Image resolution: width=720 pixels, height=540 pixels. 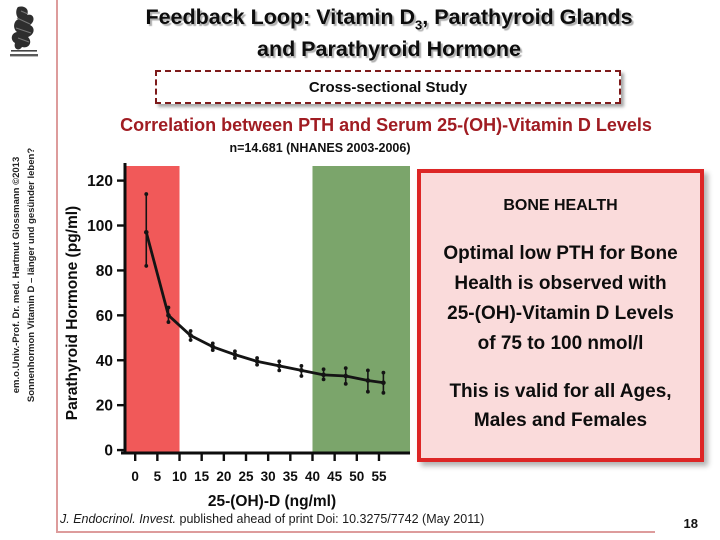 What do you see at coordinates (57, 265) in the screenshot?
I see `vertical-divider-rule` at bounding box center [57, 265].